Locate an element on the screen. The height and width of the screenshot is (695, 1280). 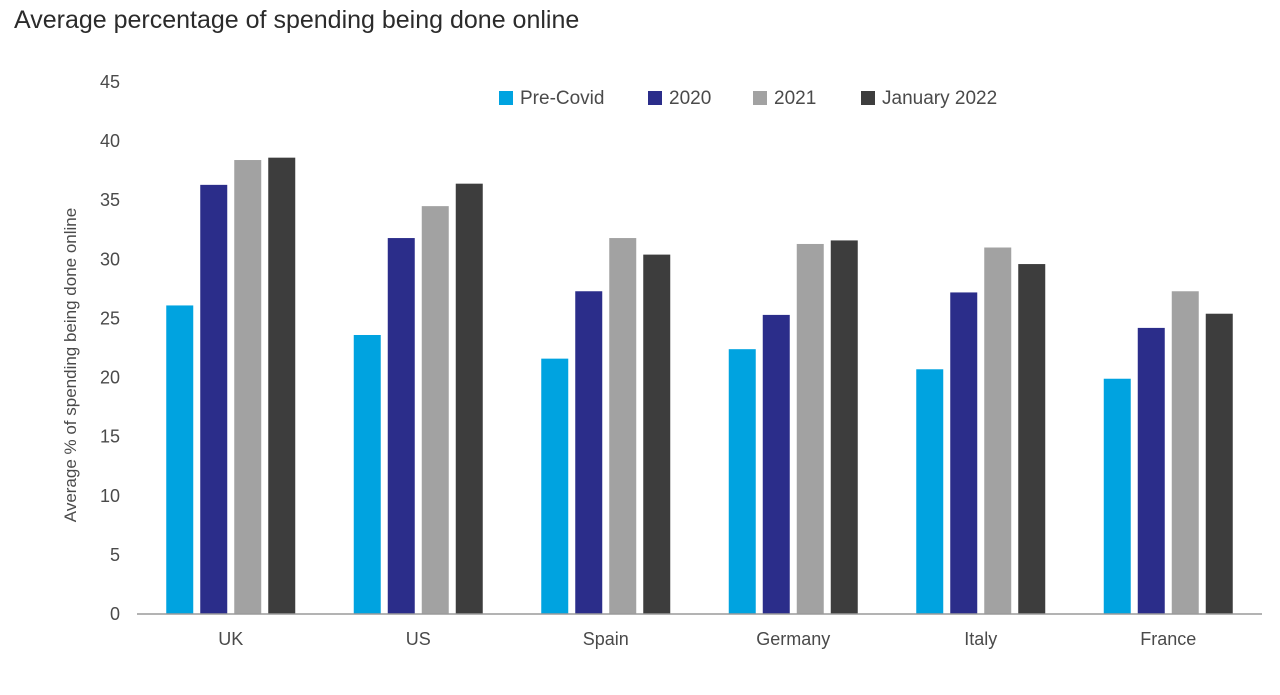
x-tick-label: US is located at coordinates (418, 639).